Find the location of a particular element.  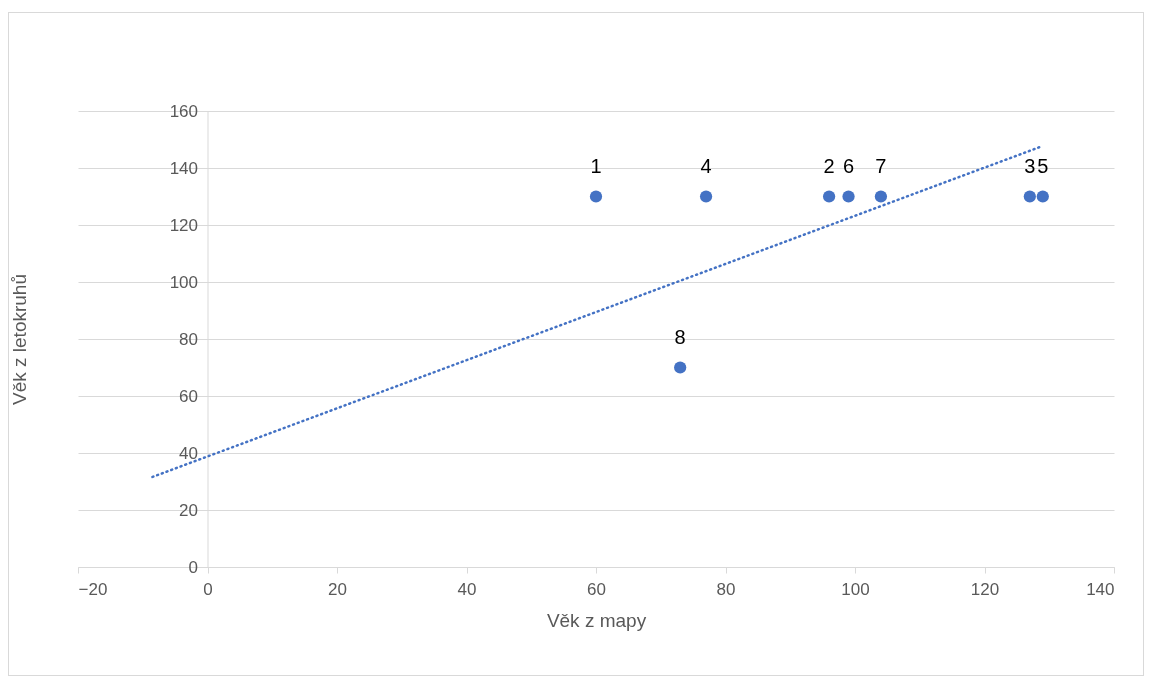

x-axis-title: Věk z mapy is located at coordinates (596, 620).